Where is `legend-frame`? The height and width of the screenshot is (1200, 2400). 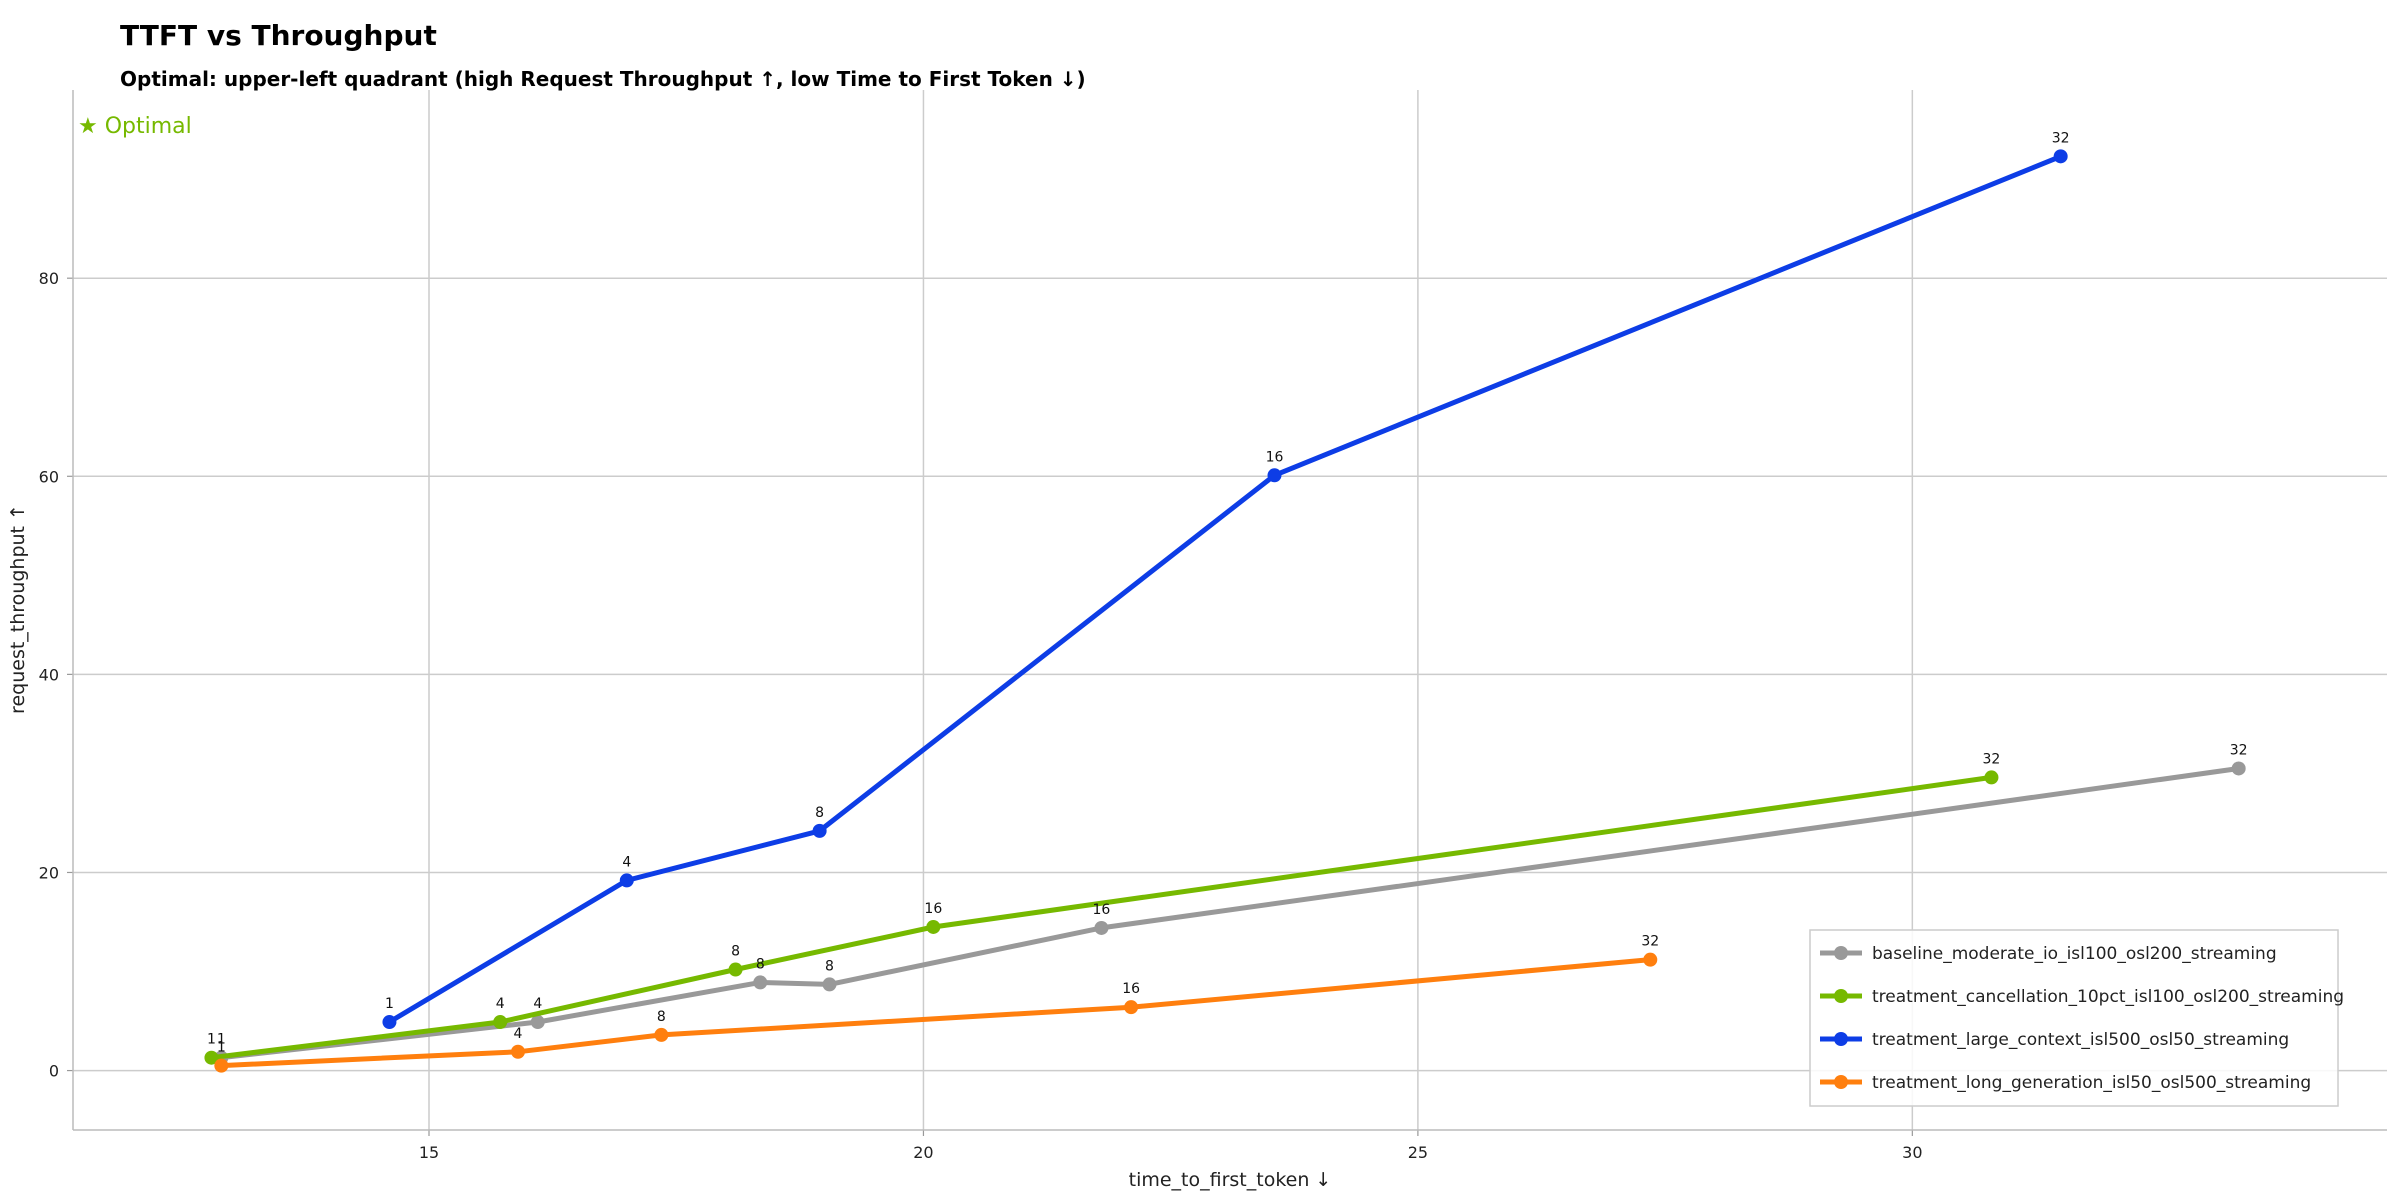
legend-frame is located at coordinates (2074, 1018).